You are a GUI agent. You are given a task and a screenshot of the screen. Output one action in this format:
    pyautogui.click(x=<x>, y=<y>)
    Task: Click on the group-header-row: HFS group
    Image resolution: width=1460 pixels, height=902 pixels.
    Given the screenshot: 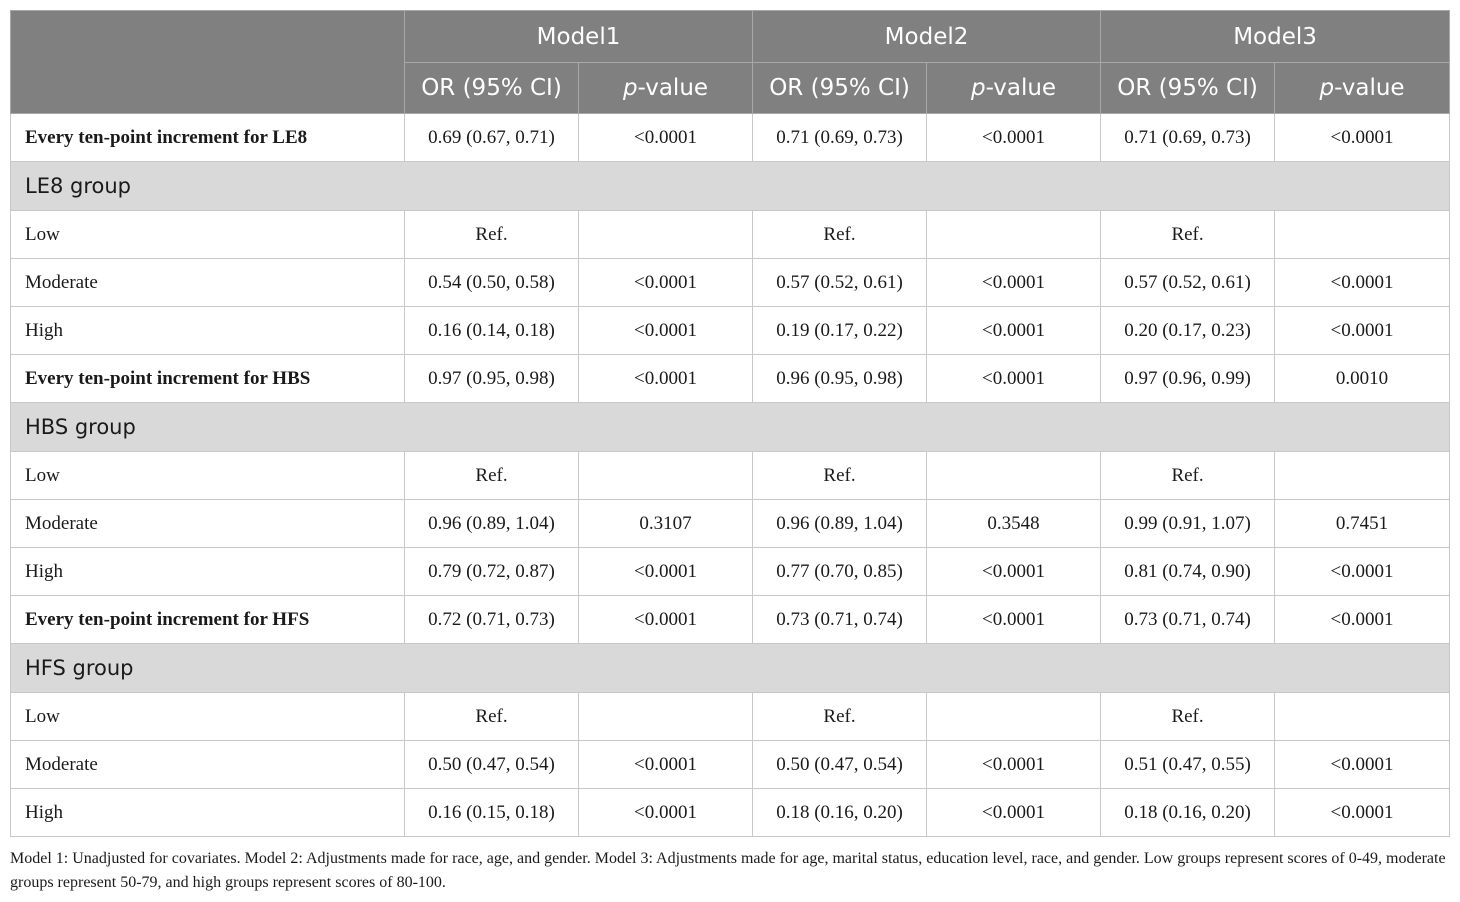 What is the action you would take?
    pyautogui.click(x=730, y=668)
    